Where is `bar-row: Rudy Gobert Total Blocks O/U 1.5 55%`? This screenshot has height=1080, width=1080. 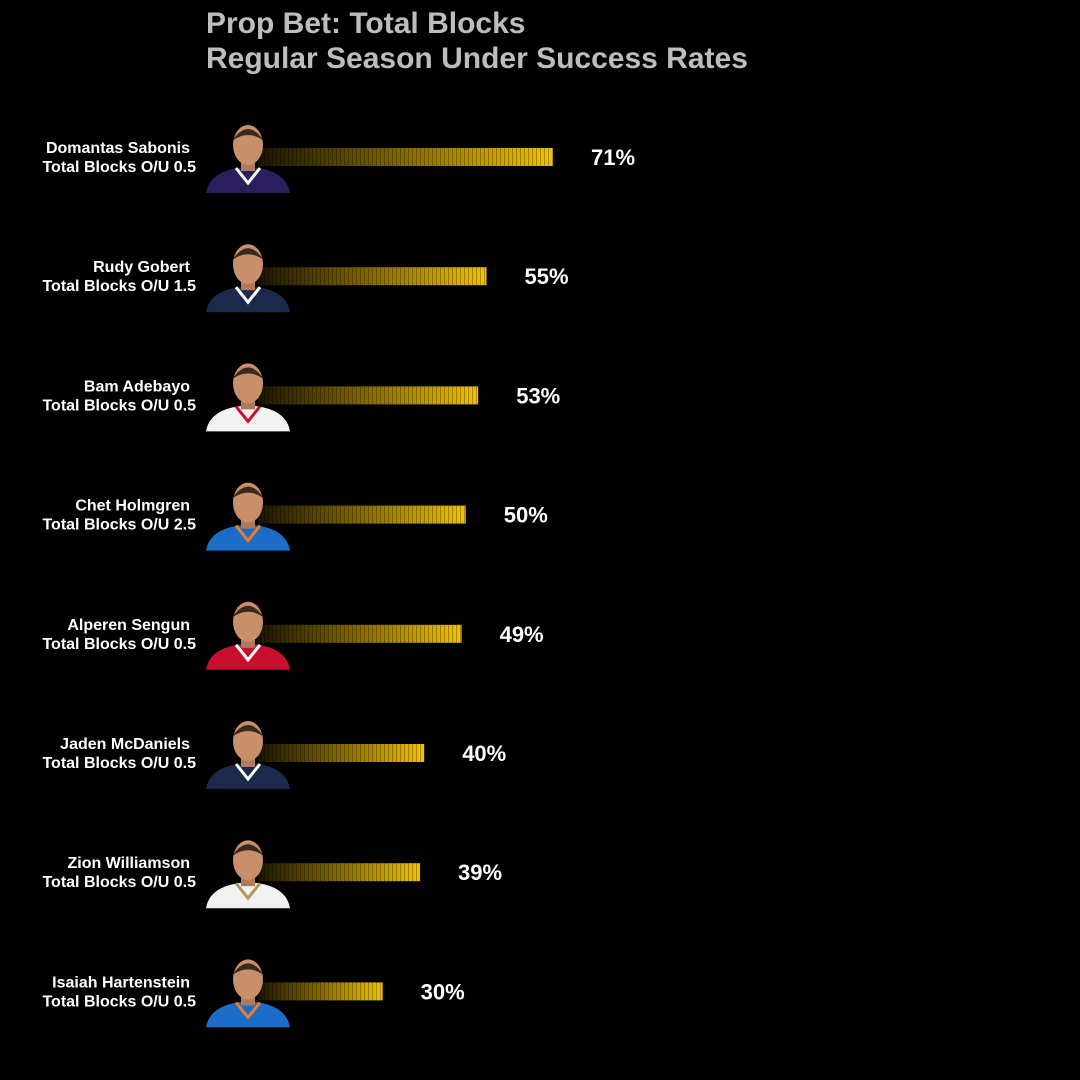
bar-row: Rudy Gobert Total Blocks O/U 1.5 55% is located at coordinates (305, 278).